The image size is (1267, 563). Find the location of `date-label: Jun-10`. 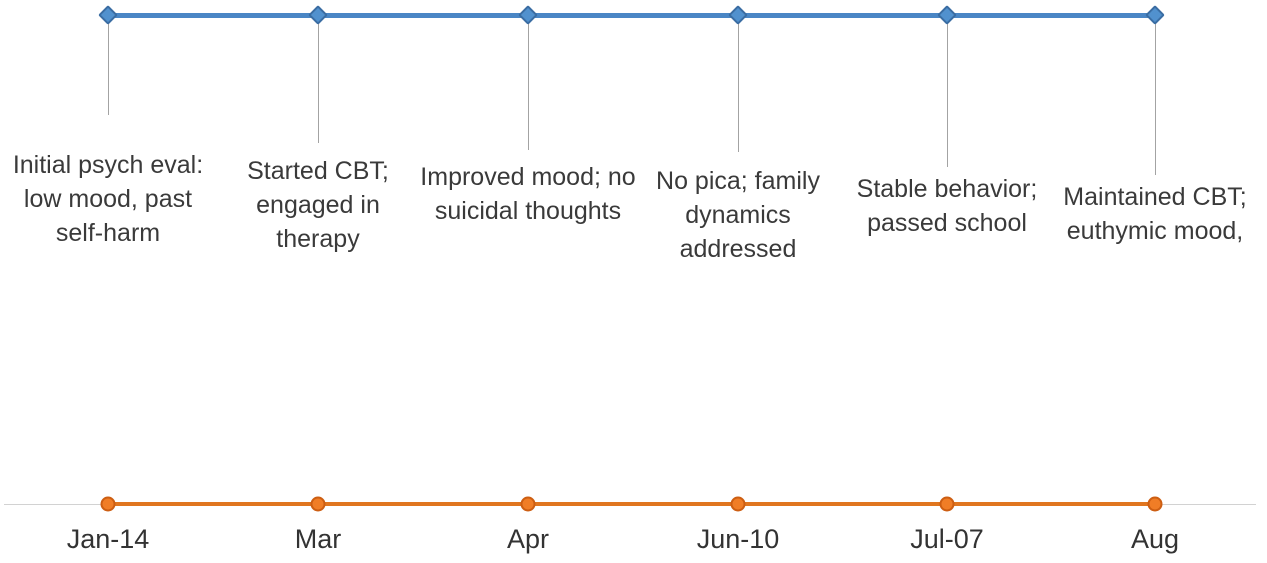

date-label: Jun-10 is located at coordinates (738, 539).